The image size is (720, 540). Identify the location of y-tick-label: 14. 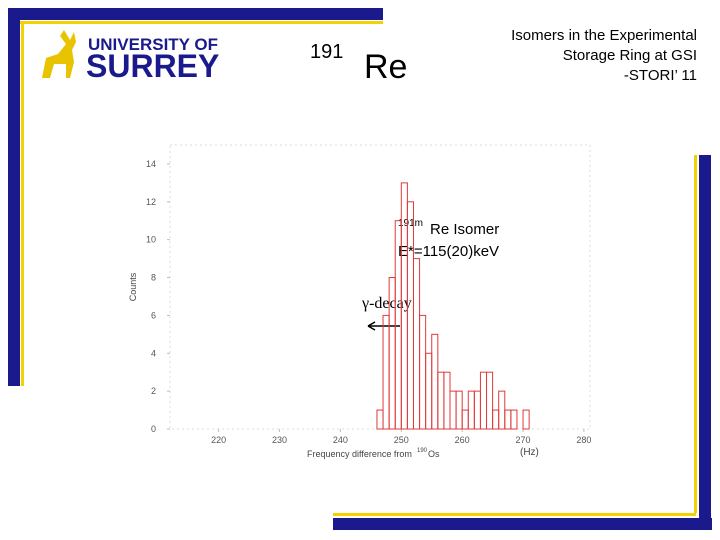
(151, 164).